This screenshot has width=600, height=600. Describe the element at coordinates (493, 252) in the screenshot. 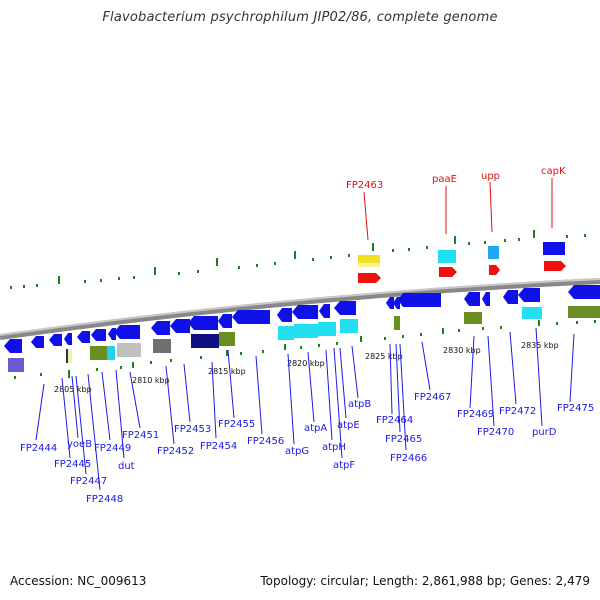

I see `feature-upp-cyan` at that location.